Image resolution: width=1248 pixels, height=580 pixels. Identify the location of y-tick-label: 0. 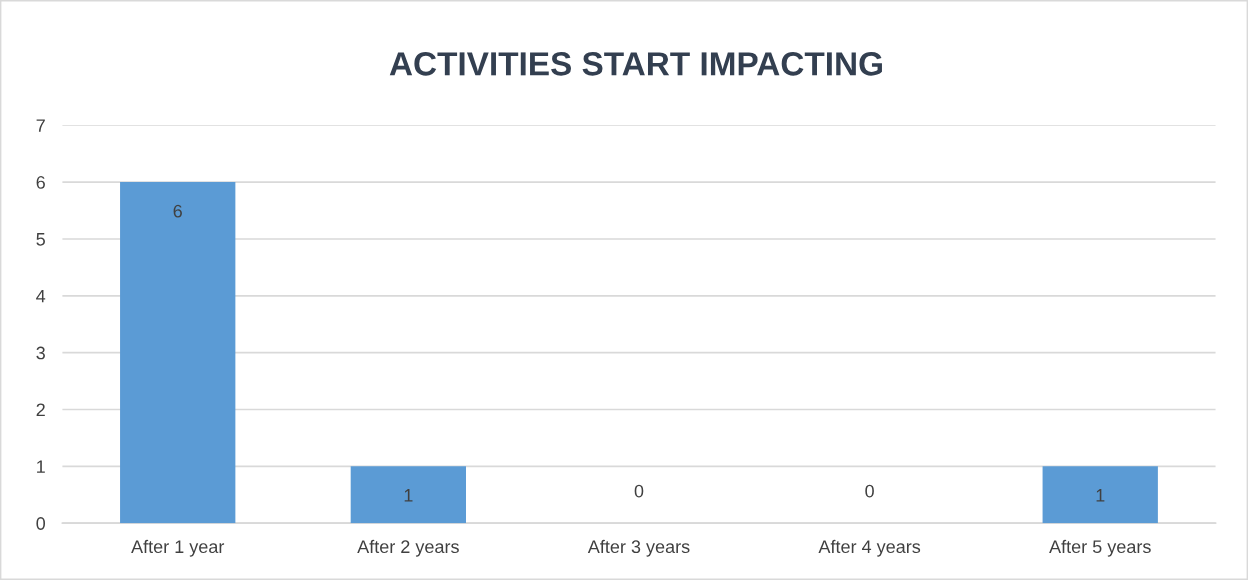
(41, 523).